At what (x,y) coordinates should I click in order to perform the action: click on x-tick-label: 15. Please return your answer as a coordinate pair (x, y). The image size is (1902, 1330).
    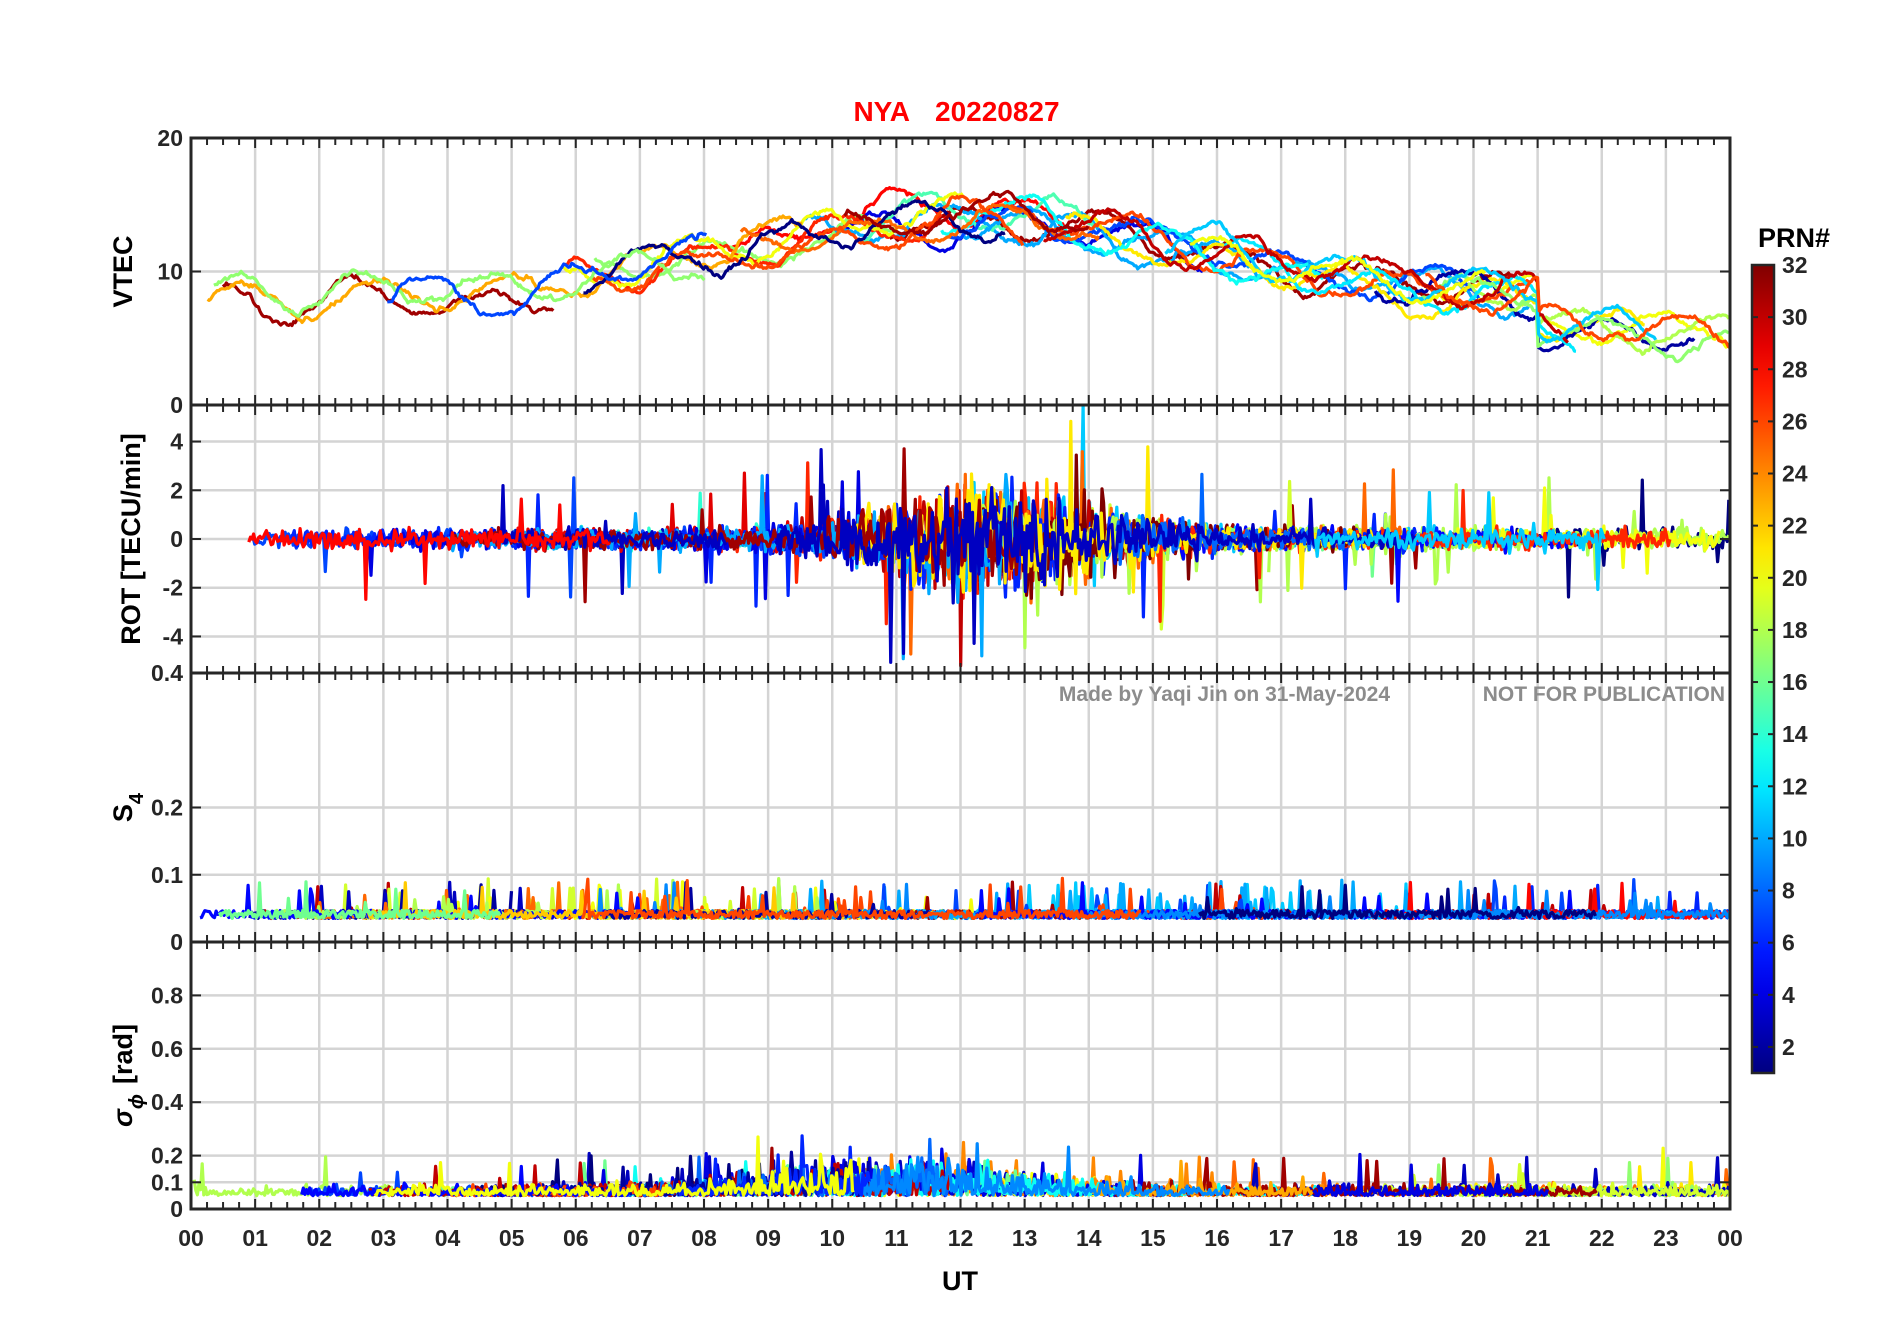
    Looking at the image, I should click on (1153, 1238).